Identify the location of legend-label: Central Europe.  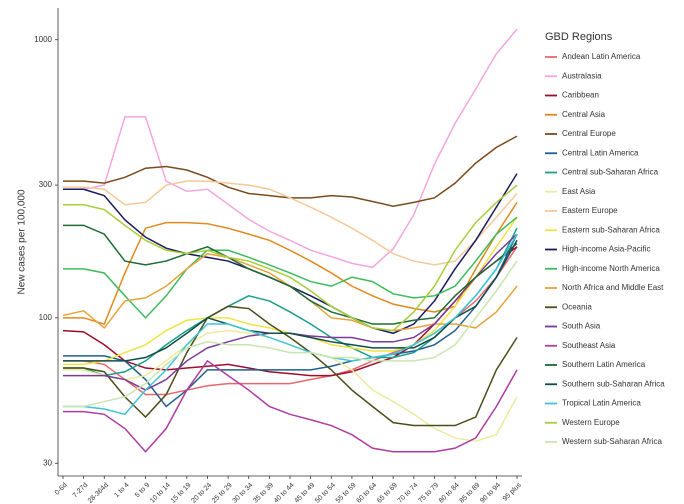
(589, 133).